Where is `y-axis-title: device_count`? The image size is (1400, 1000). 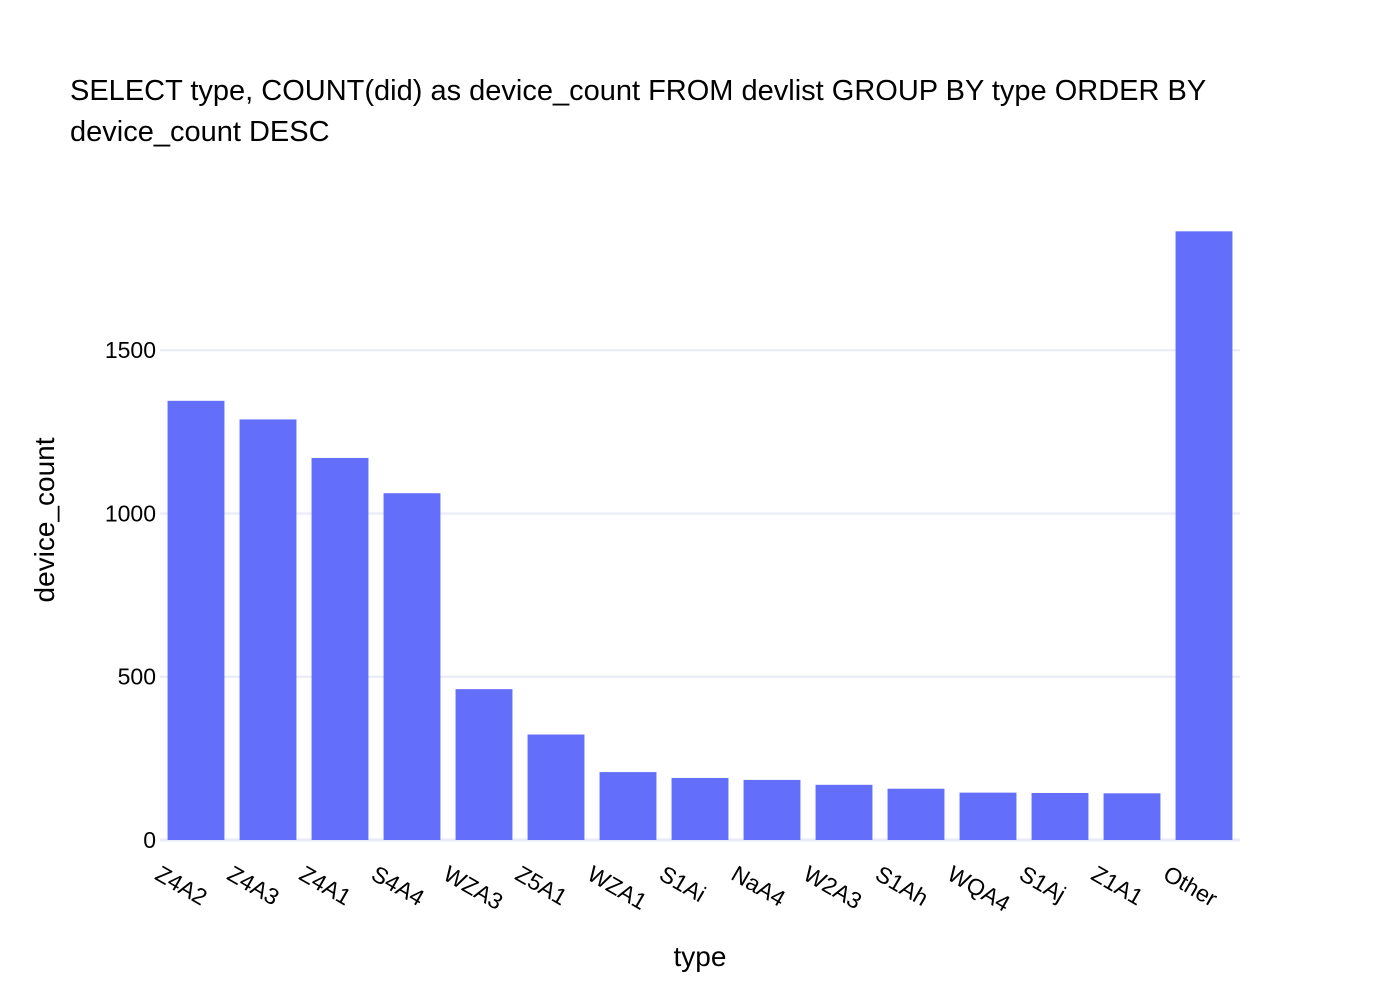 y-axis-title: device_count is located at coordinates (44, 519).